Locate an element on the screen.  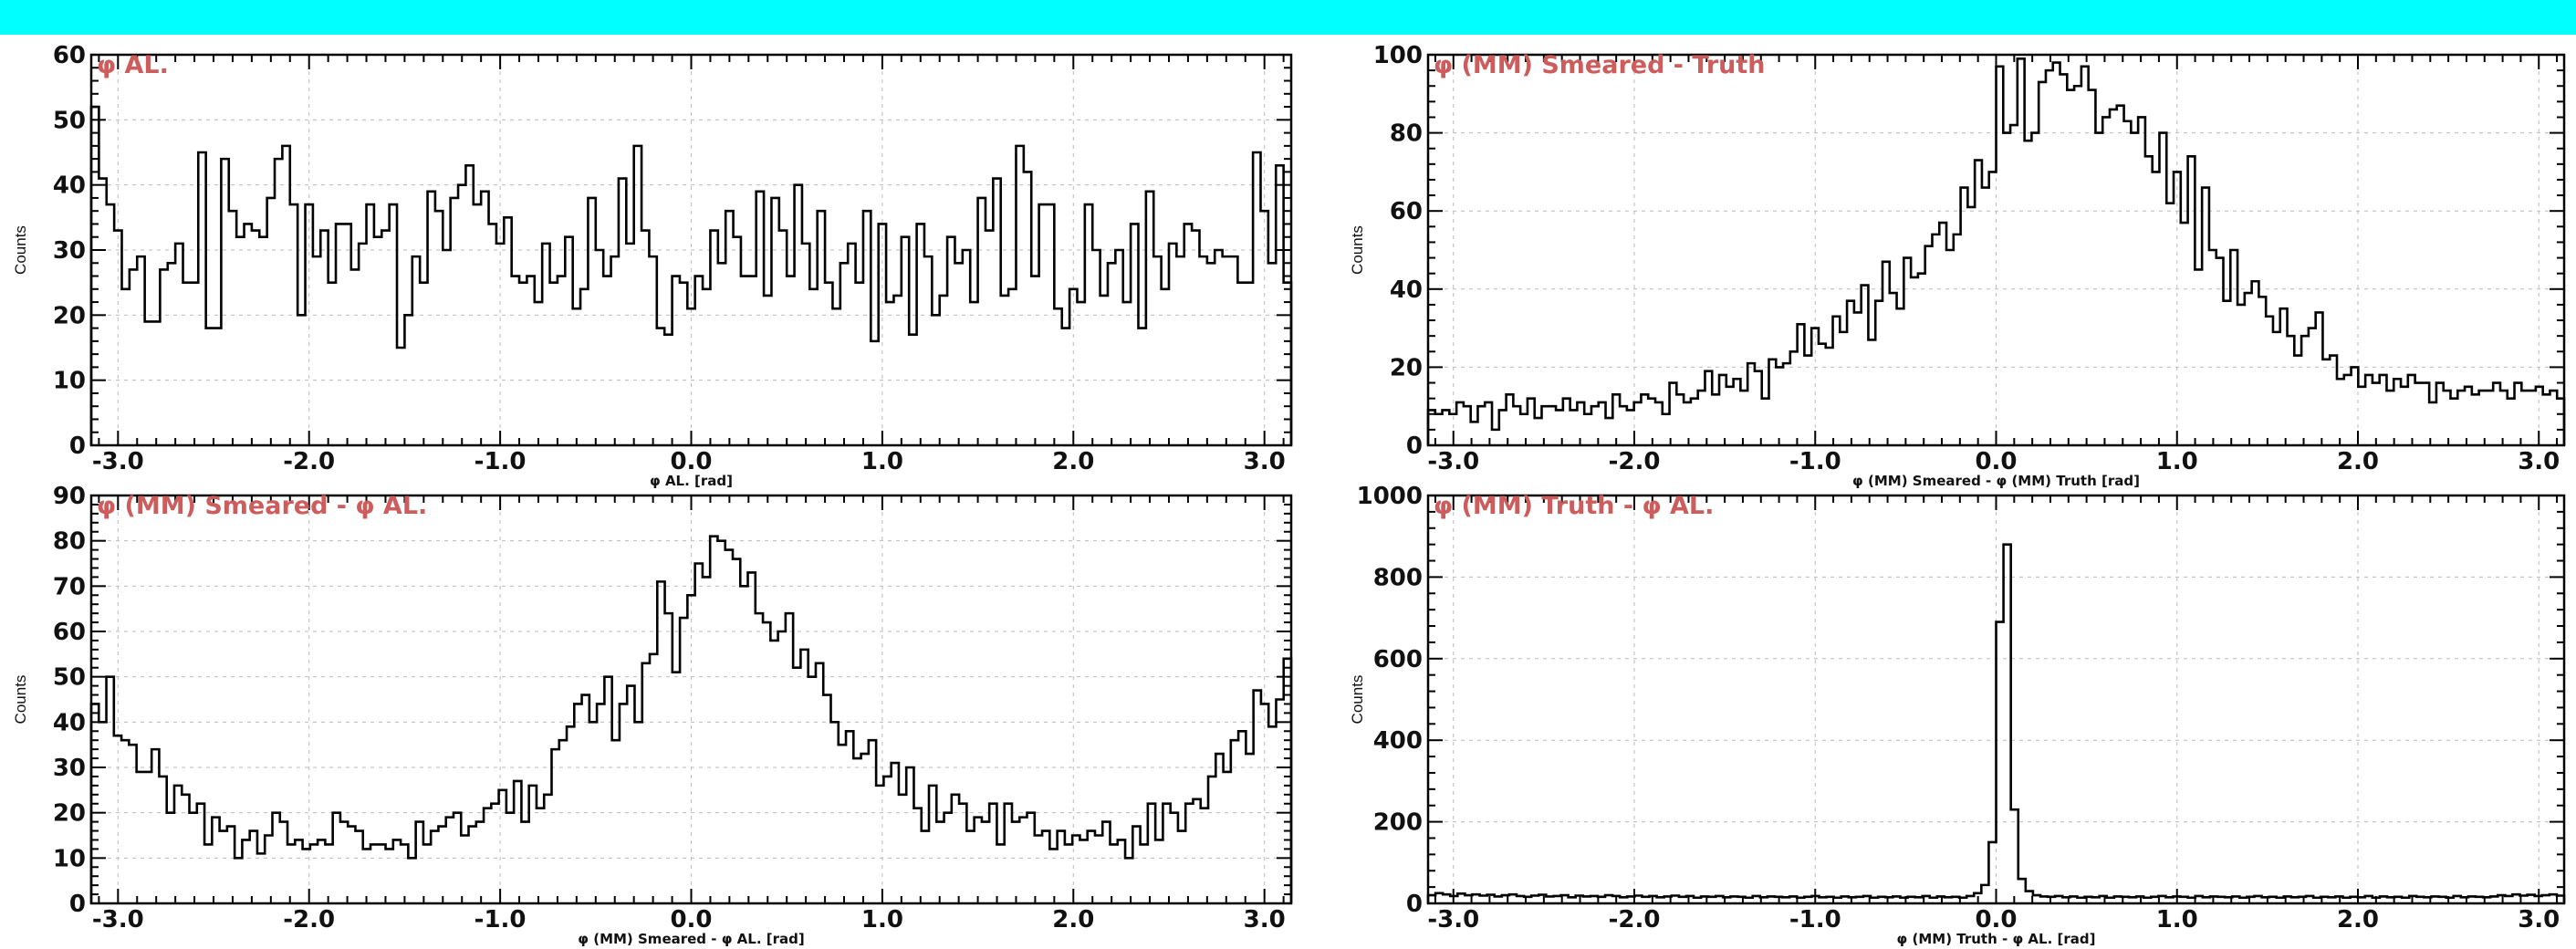
plot-title: φ (MM) Truth - φ AL. is located at coordinates (1574, 506).